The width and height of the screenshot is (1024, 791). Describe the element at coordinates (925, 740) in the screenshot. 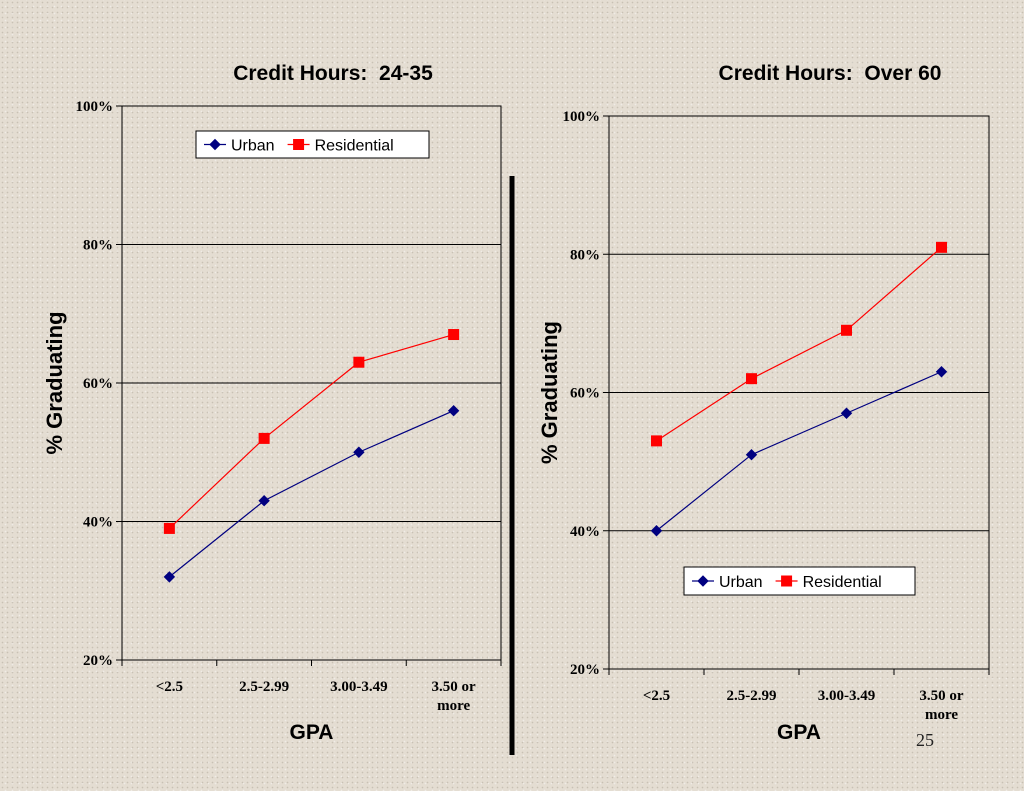

I see `page-number: 25` at that location.